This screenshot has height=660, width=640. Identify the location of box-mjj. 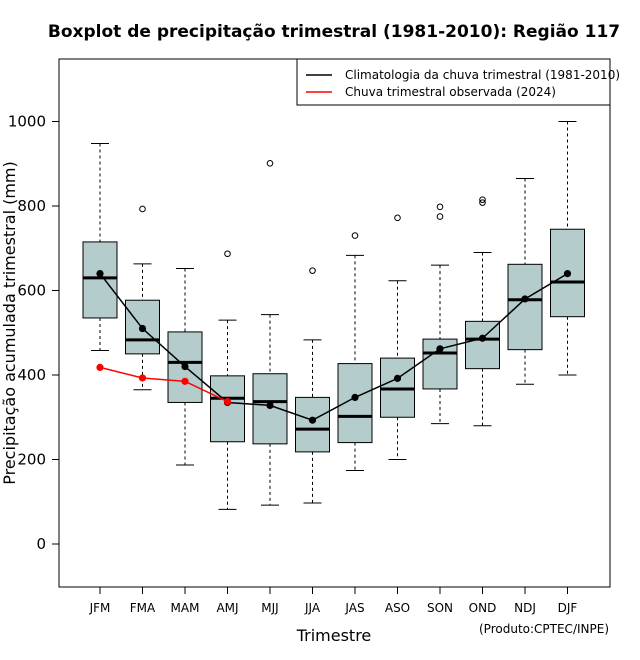
(270, 333).